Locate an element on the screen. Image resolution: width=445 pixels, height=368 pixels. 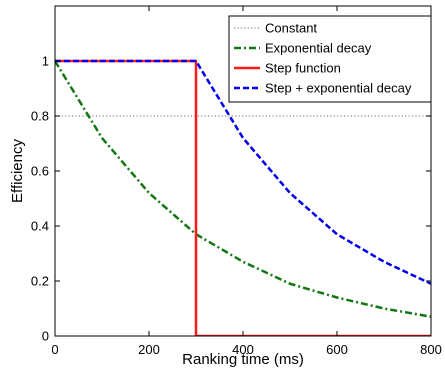
x-tick-label-0: 0 is located at coordinates (54, 349).